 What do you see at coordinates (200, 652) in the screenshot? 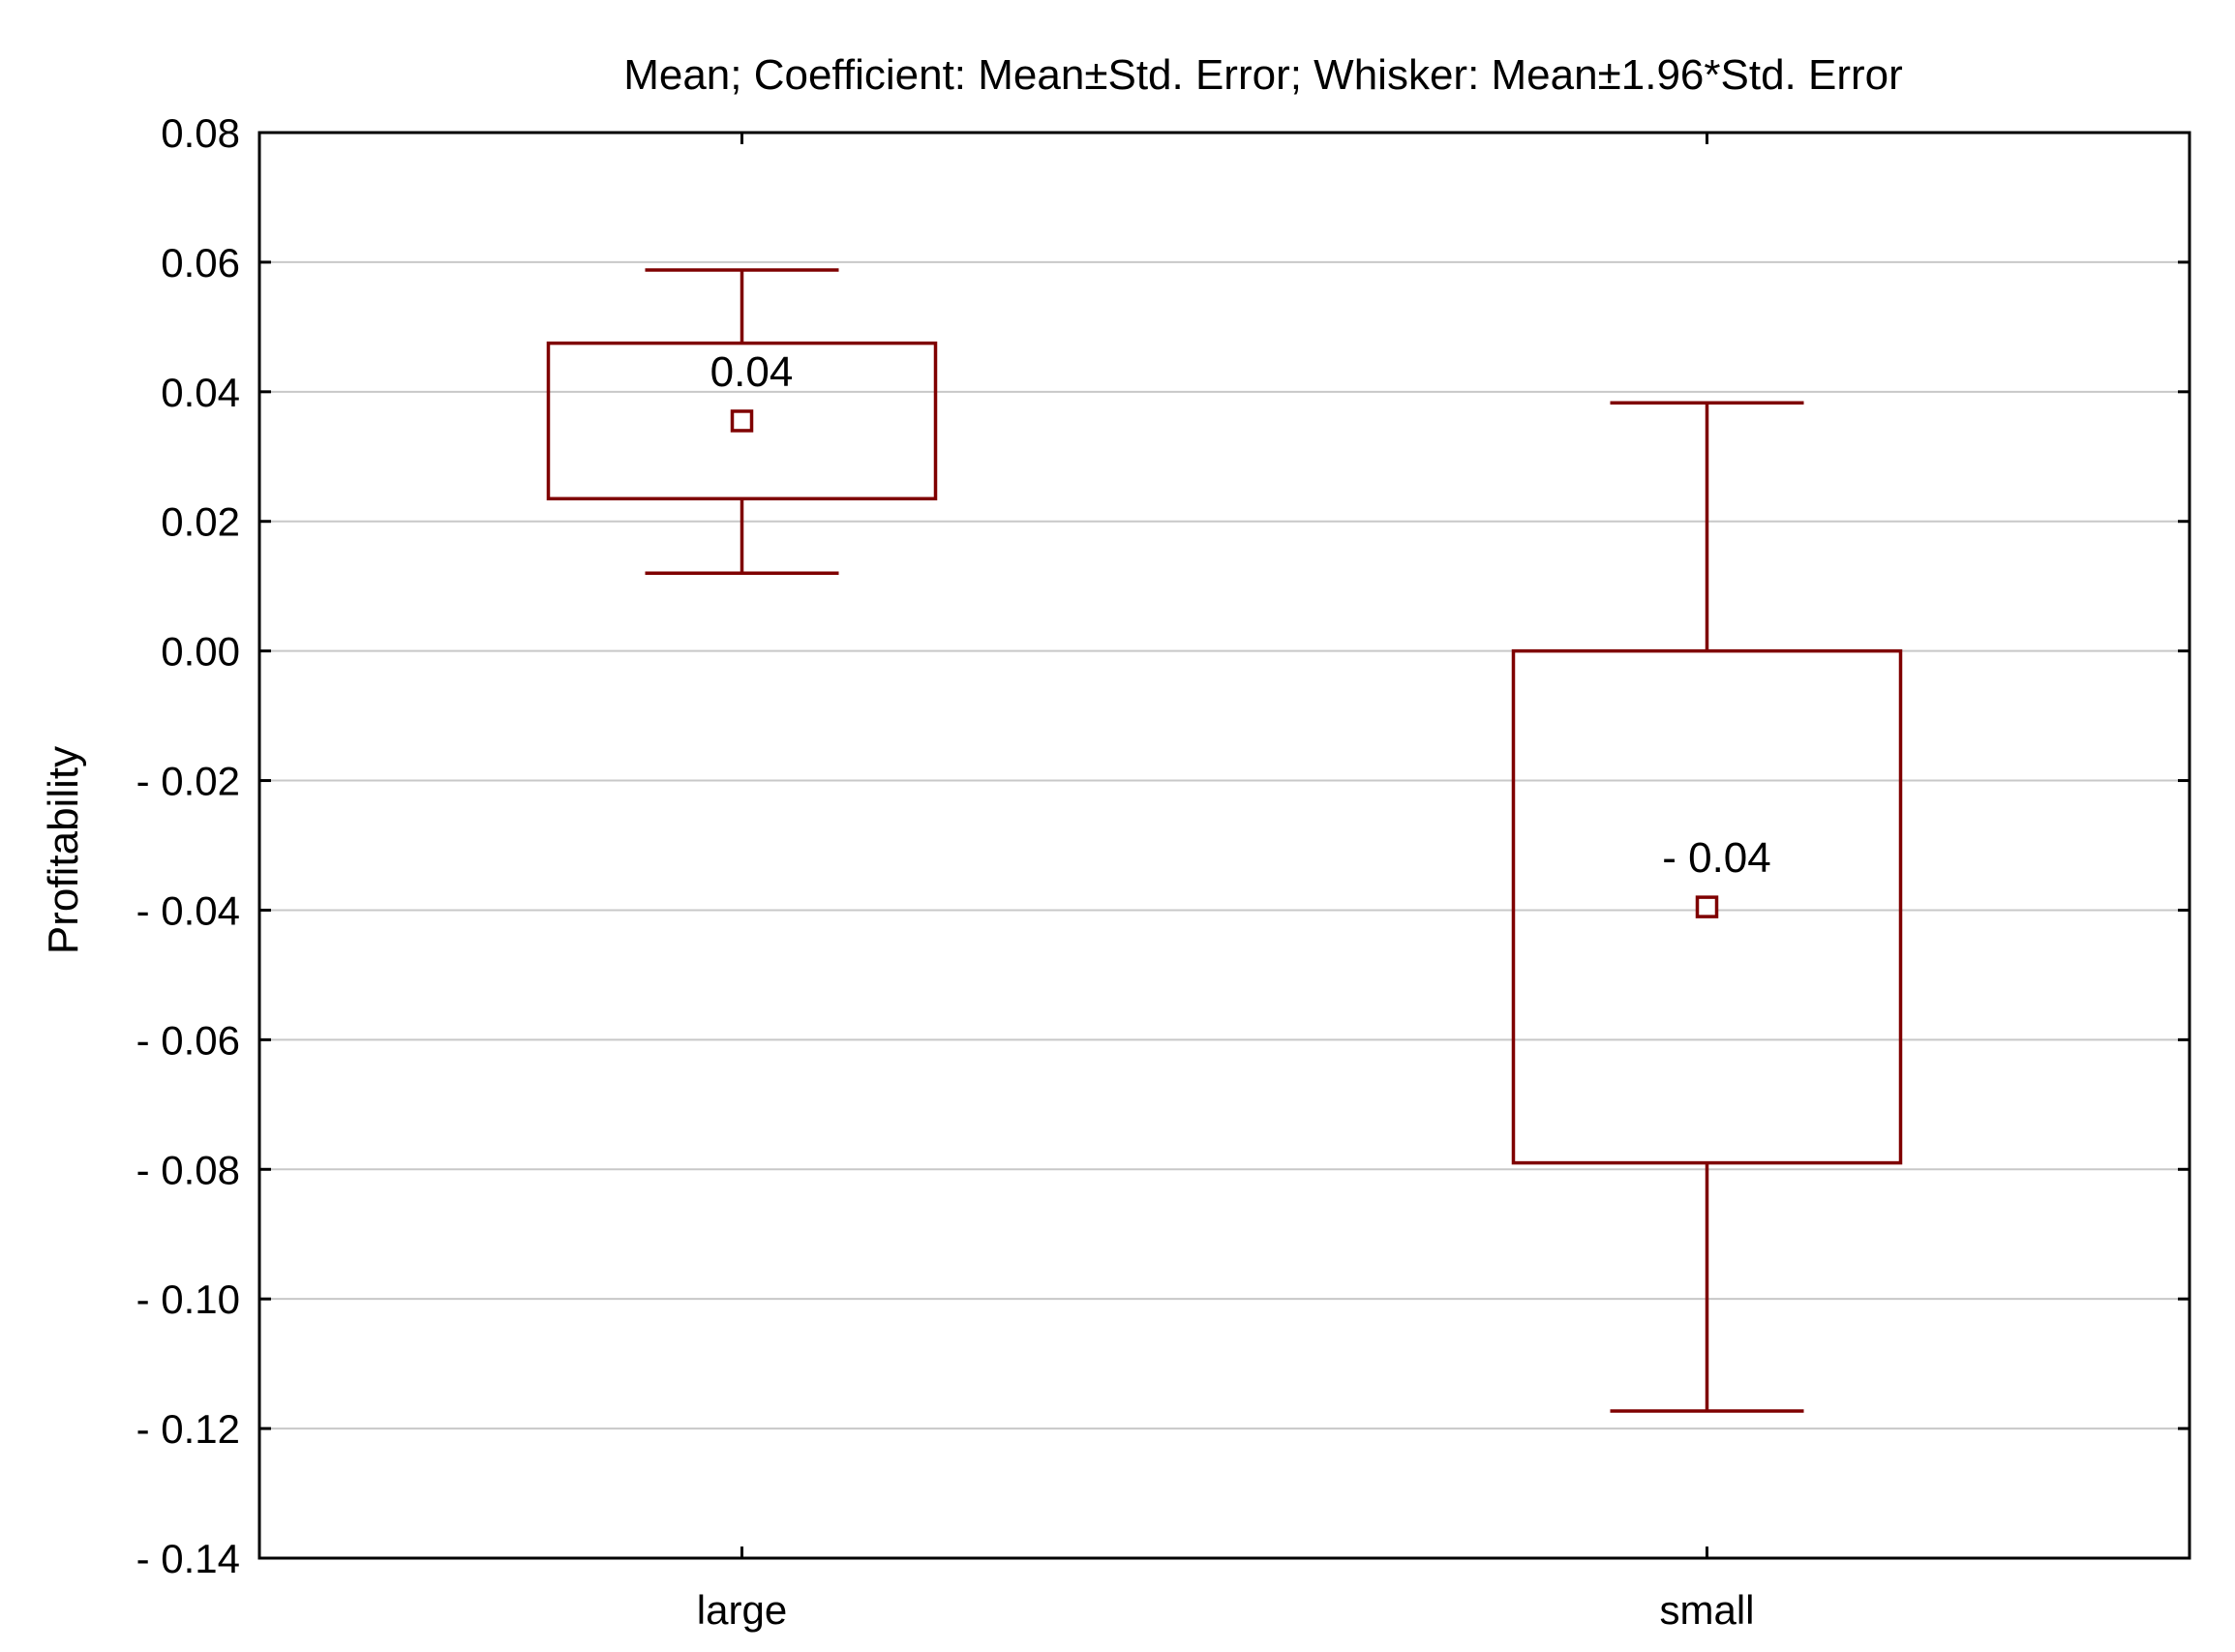
I see `y-tick-label: 0.00` at bounding box center [200, 652].